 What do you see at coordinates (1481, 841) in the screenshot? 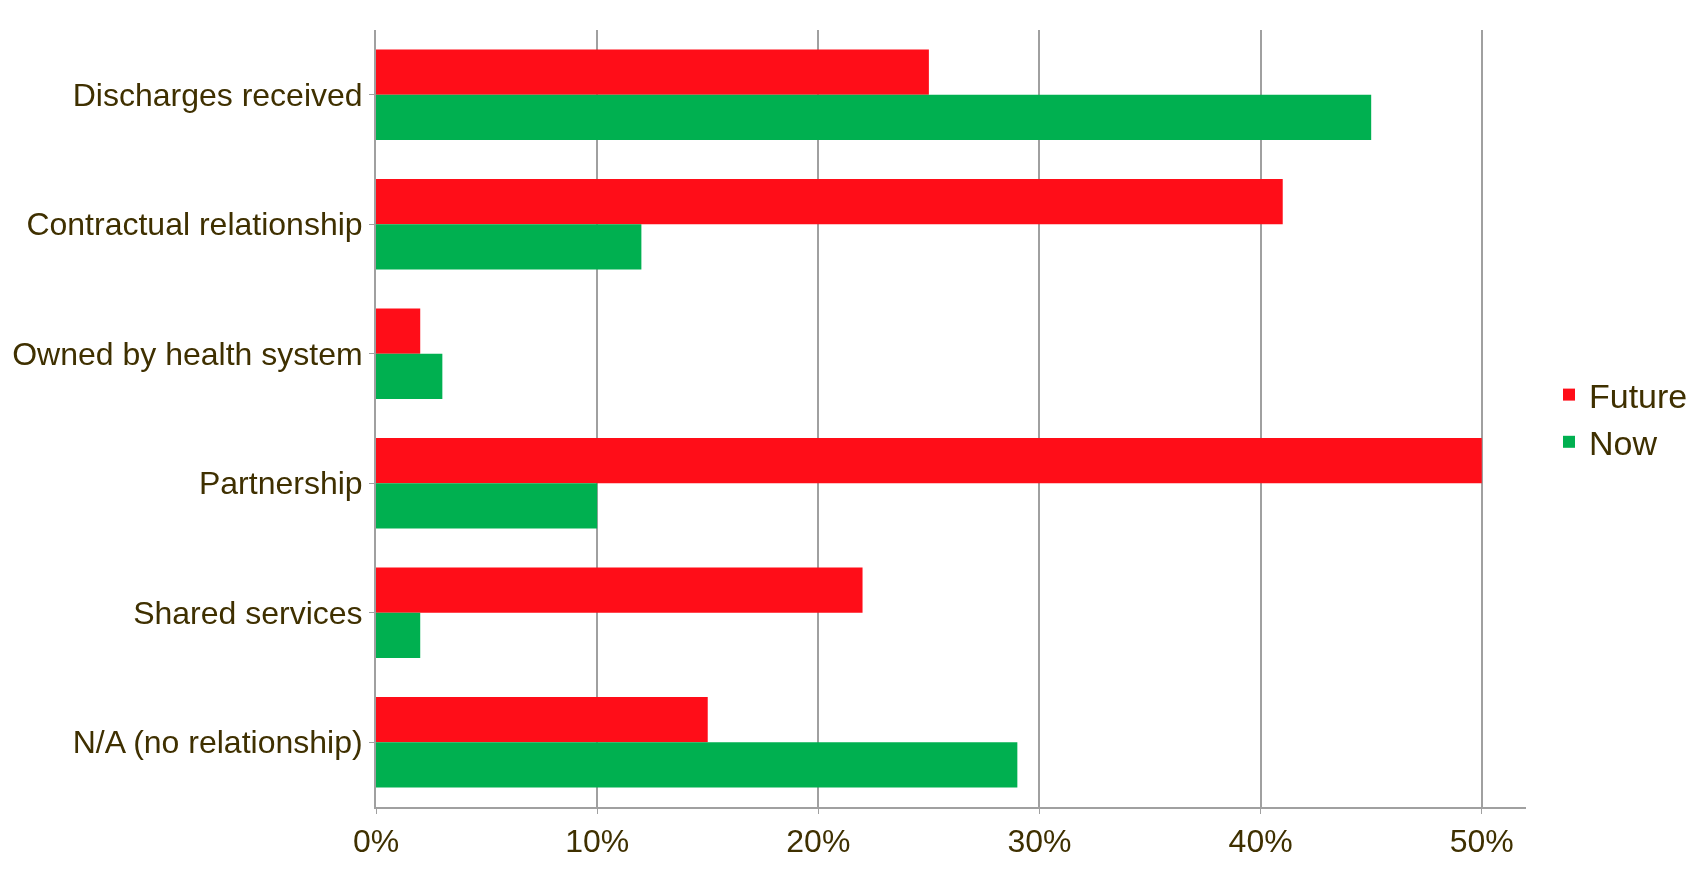
I see `x-tick-label: 50%` at bounding box center [1481, 841].